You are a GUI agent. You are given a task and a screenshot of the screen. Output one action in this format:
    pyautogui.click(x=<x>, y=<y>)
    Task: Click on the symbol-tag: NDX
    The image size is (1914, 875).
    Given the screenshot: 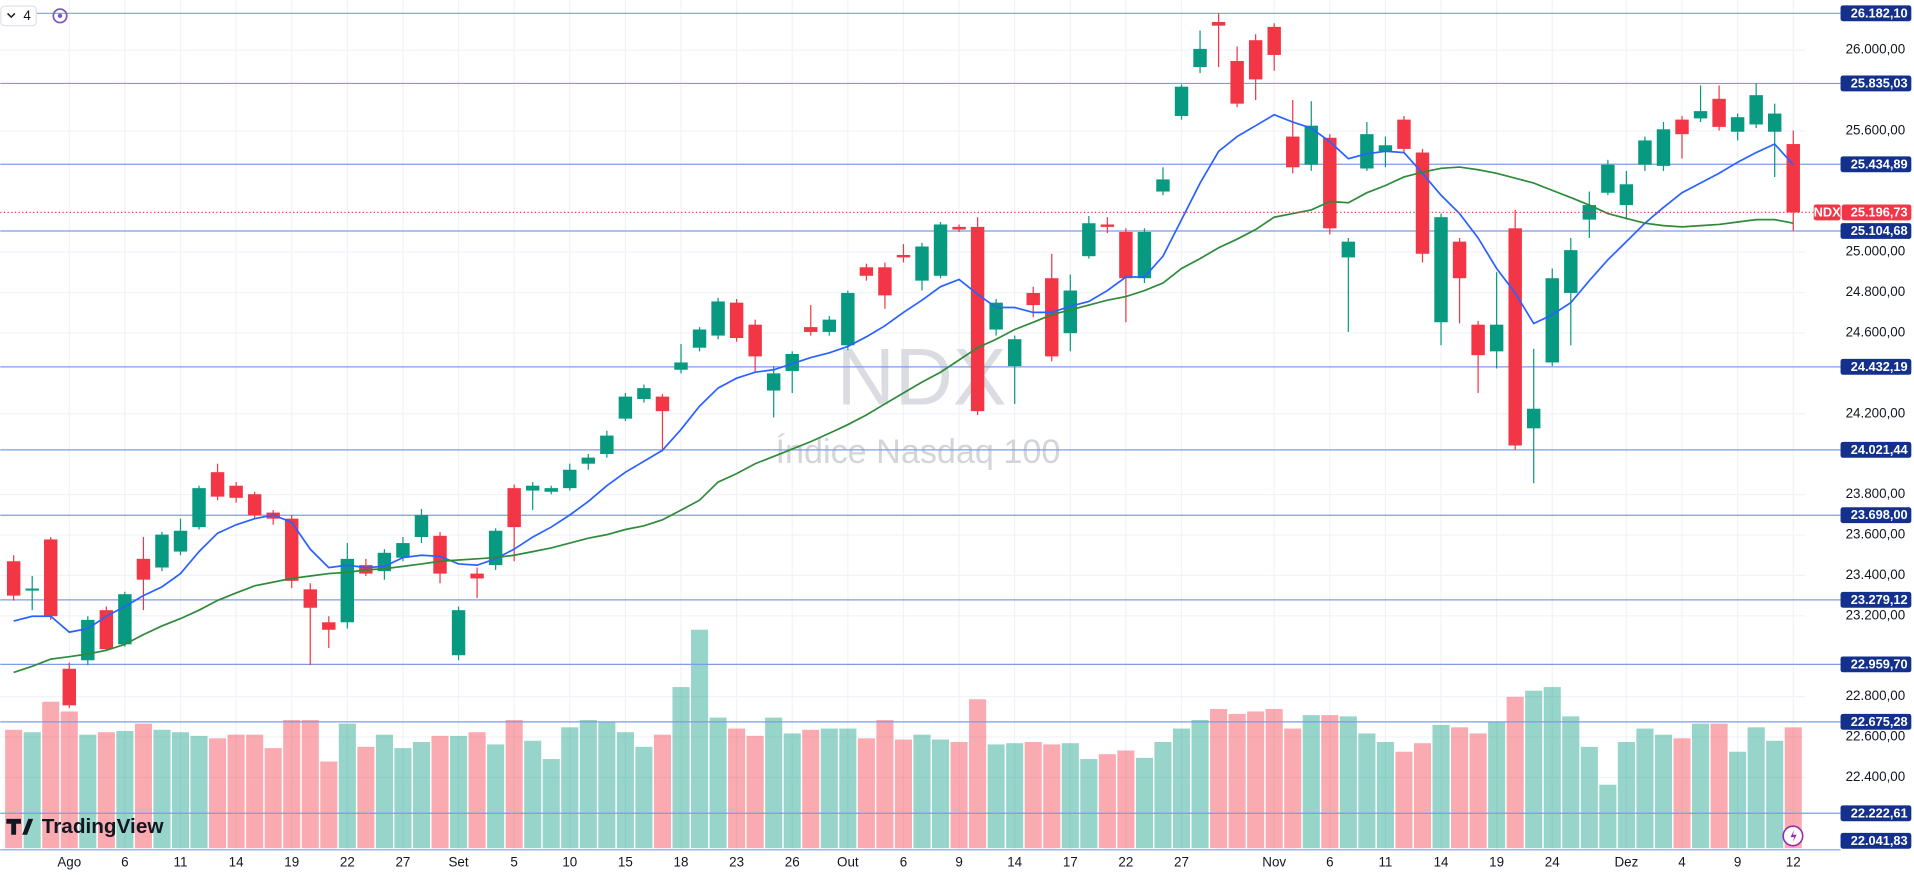 What is the action you would take?
    pyautogui.click(x=1827, y=211)
    